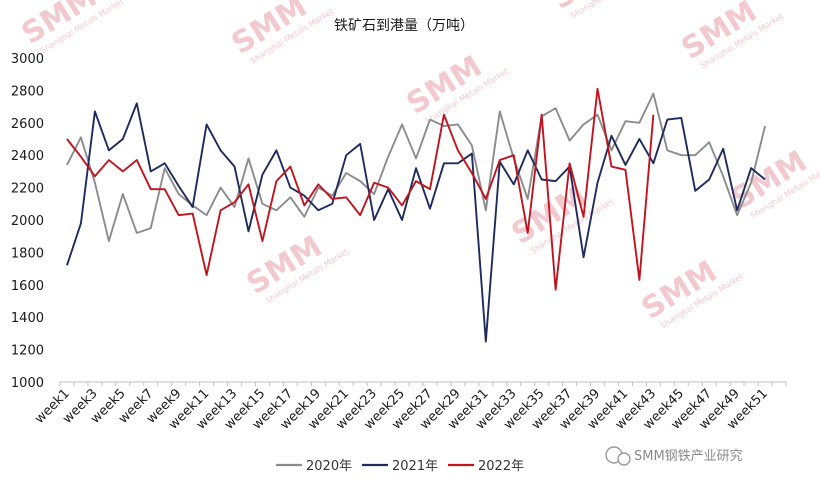  Describe the element at coordinates (329, 466) in the screenshot. I see `legend-label-2020: 2020年` at that location.